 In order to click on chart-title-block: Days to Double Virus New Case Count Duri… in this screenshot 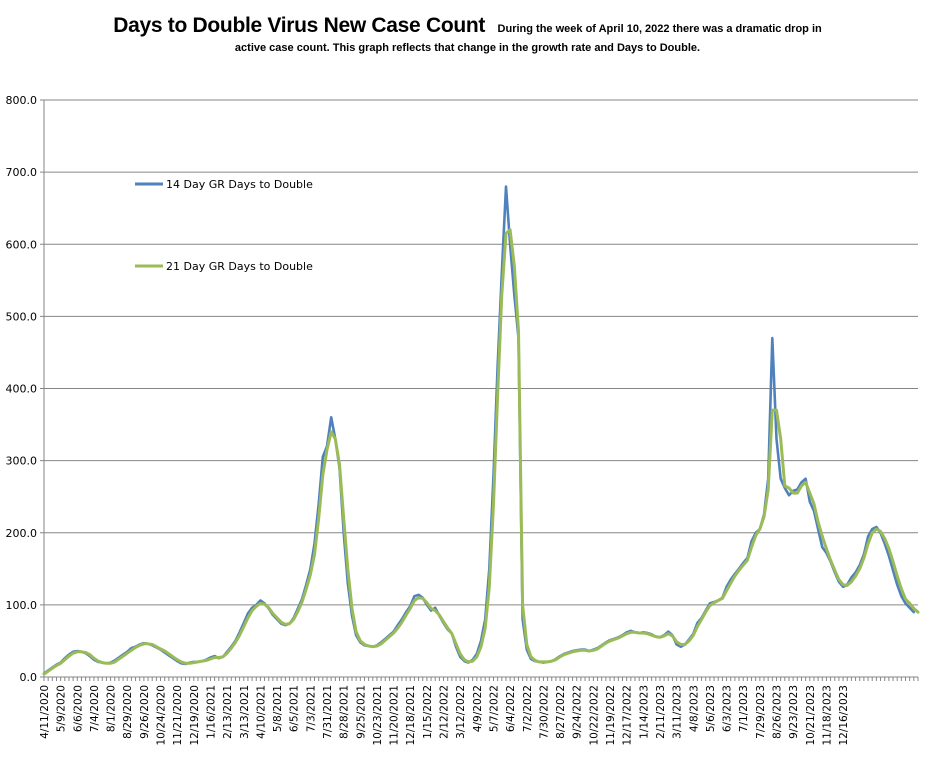, I will do `click(467, 34)`.